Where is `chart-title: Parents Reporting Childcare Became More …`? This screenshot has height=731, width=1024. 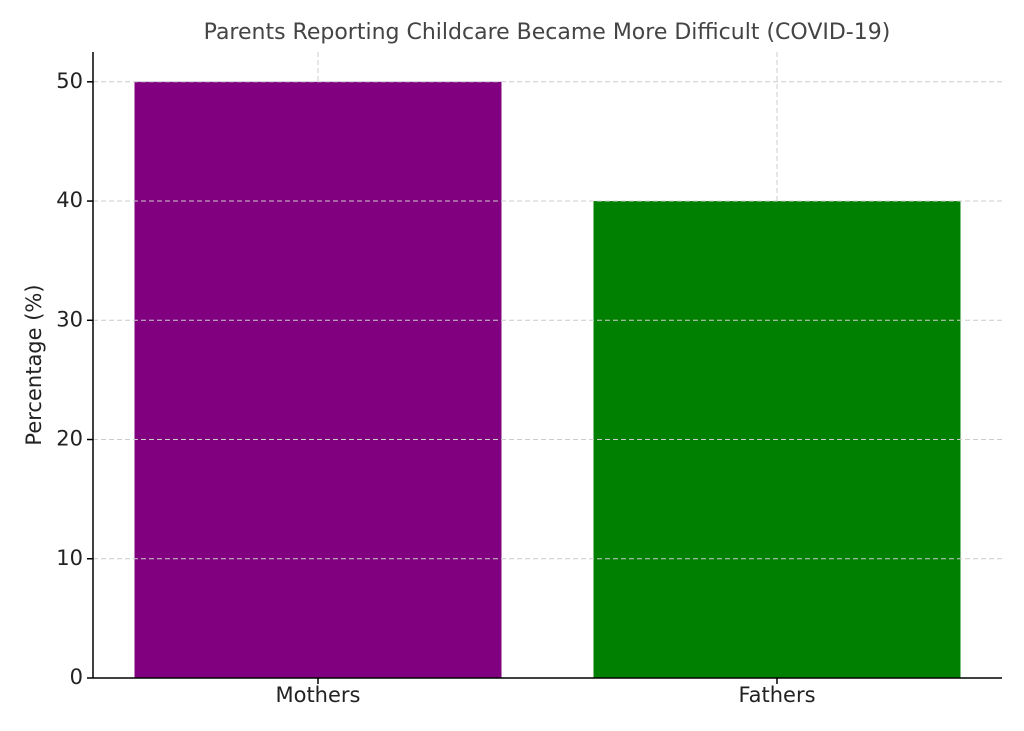
chart-title: Parents Reporting Childcare Became More … is located at coordinates (547, 32).